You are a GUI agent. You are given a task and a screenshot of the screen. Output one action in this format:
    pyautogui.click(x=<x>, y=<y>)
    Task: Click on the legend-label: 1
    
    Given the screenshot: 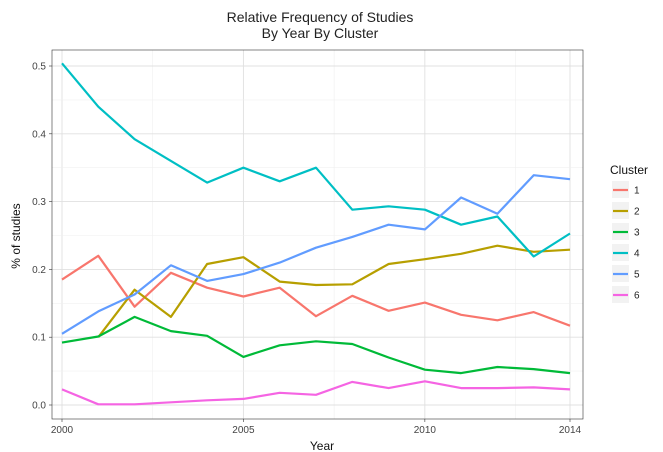 What is the action you would take?
    pyautogui.click(x=637, y=191)
    